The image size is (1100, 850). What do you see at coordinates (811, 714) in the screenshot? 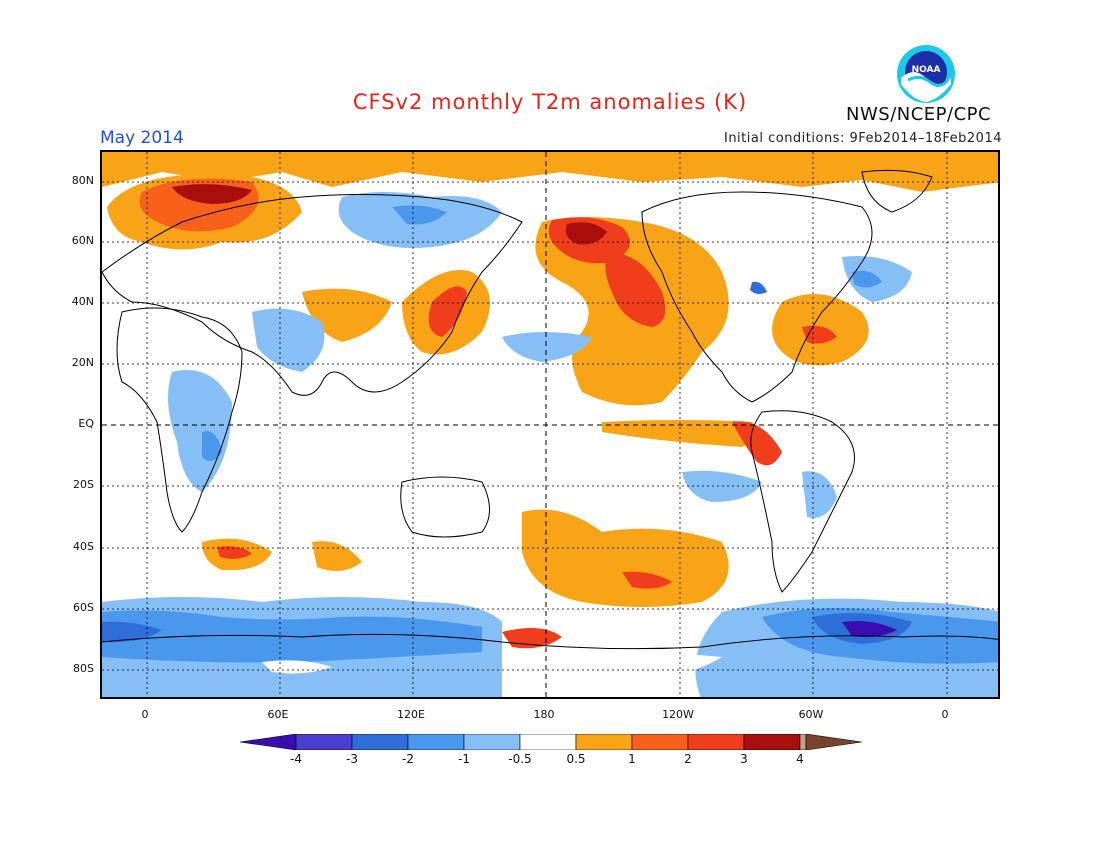
I see `x-tick-label: 60W` at bounding box center [811, 714].